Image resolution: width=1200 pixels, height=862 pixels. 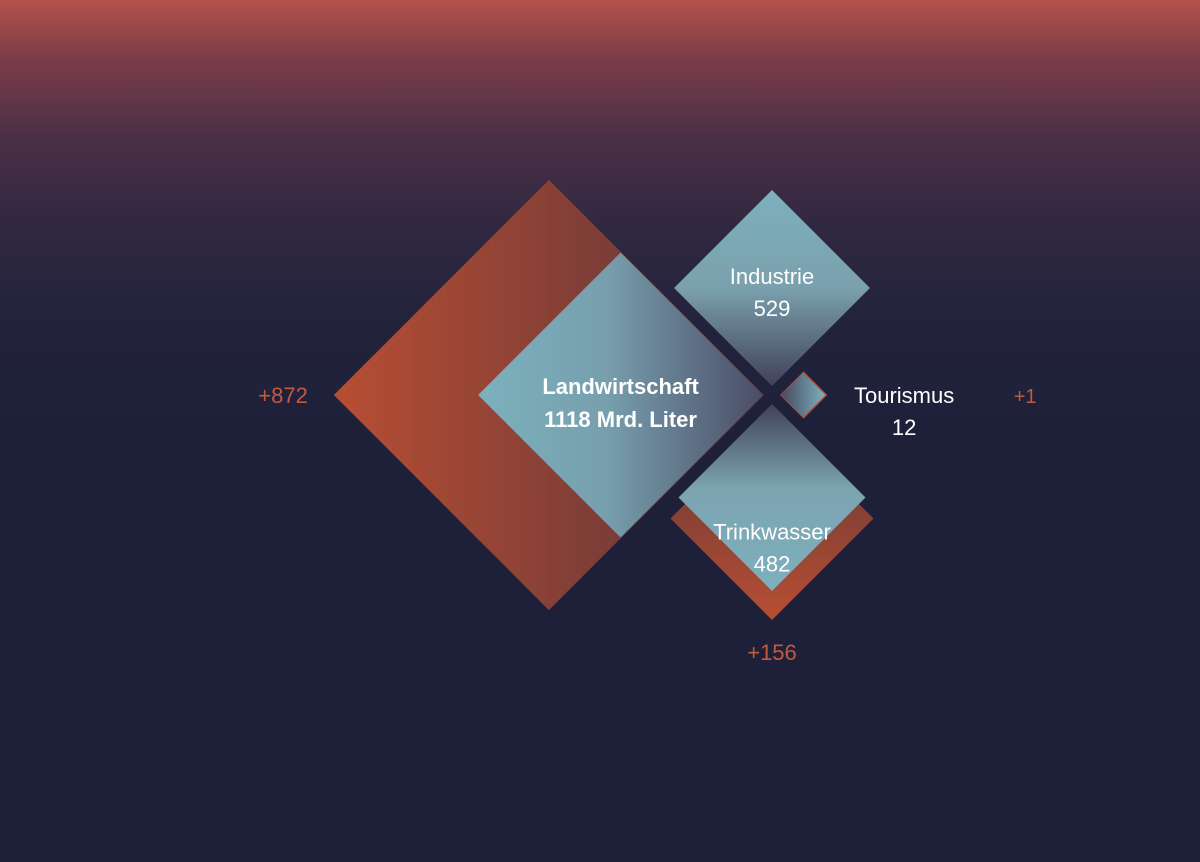 What do you see at coordinates (772, 498) in the screenshot?
I see `diamond-trinkwasser` at bounding box center [772, 498].